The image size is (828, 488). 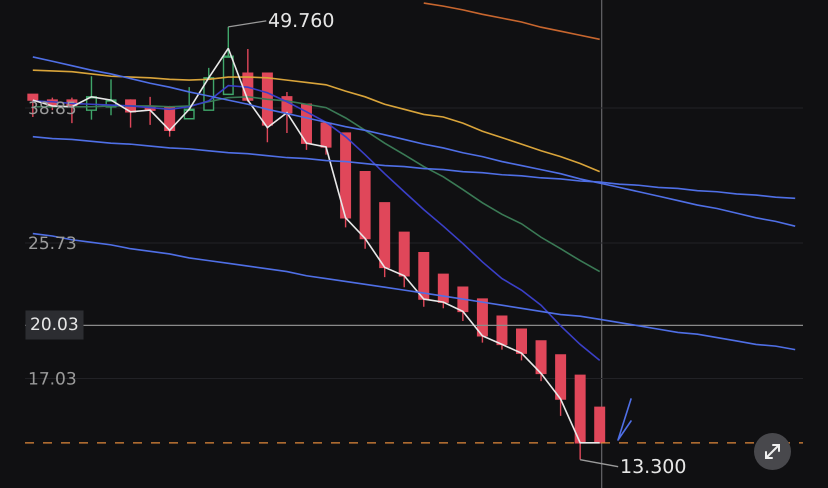 What do you see at coordinates (511, 21) in the screenshot?
I see `line-series` at bounding box center [511, 21].